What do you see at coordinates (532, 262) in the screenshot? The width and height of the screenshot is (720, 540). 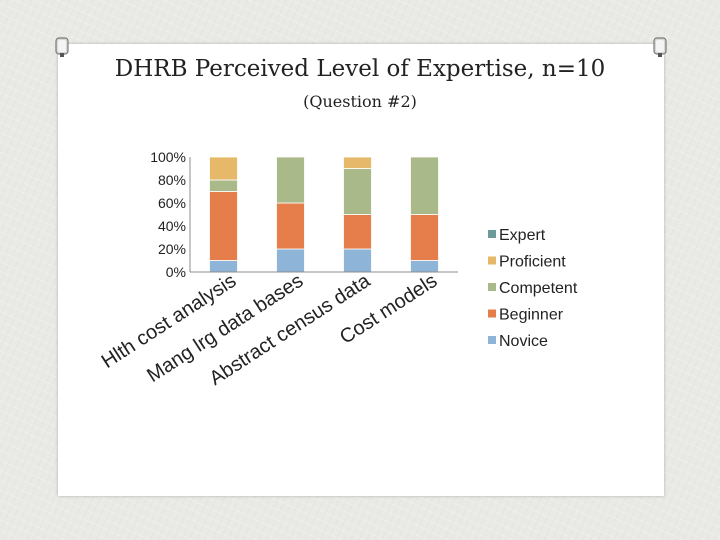 I see `legend-label: Proficient` at bounding box center [532, 262].